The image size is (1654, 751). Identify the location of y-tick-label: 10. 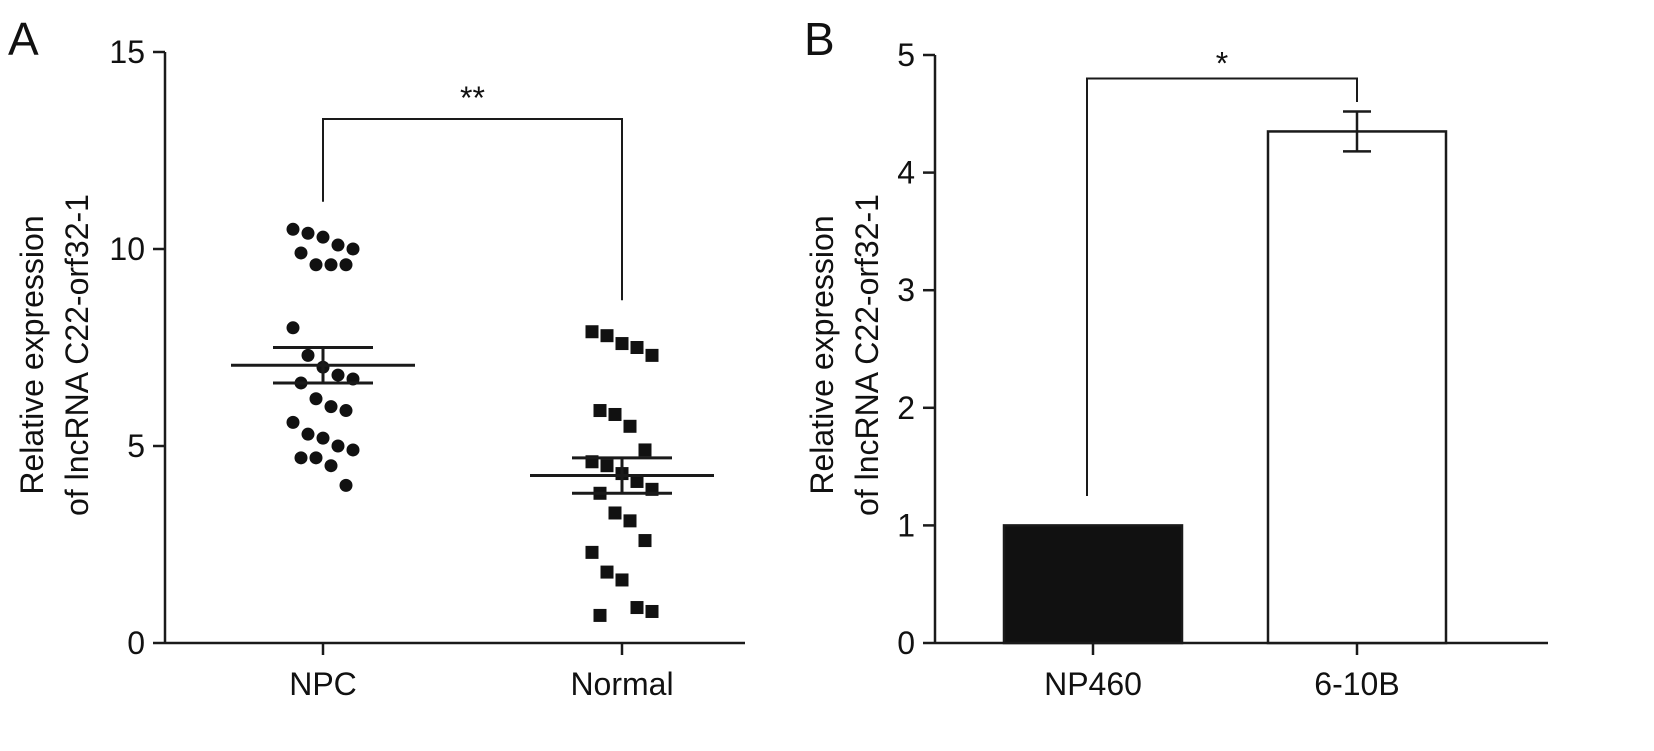
(127, 249).